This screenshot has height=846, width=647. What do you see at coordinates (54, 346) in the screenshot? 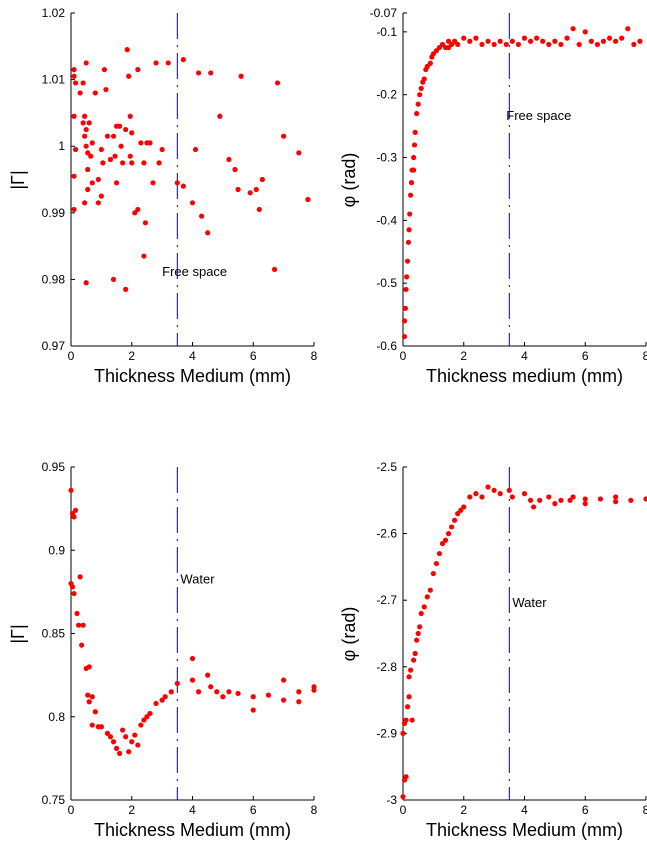
I see `y-tick-label: 0.97` at bounding box center [54, 346].